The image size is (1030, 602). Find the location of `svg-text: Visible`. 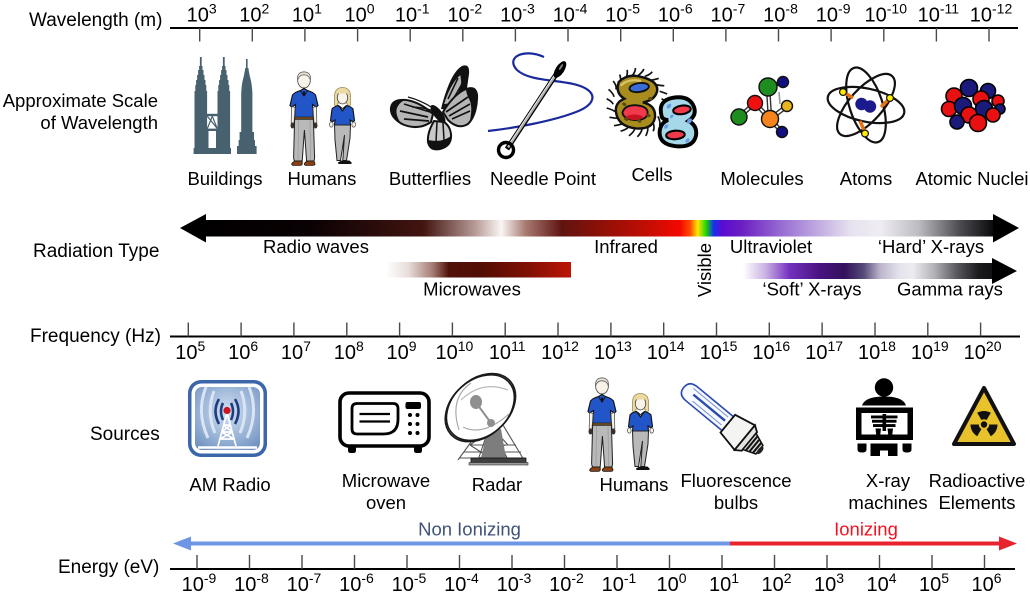

svg-text: Visible is located at coordinates (704, 270).